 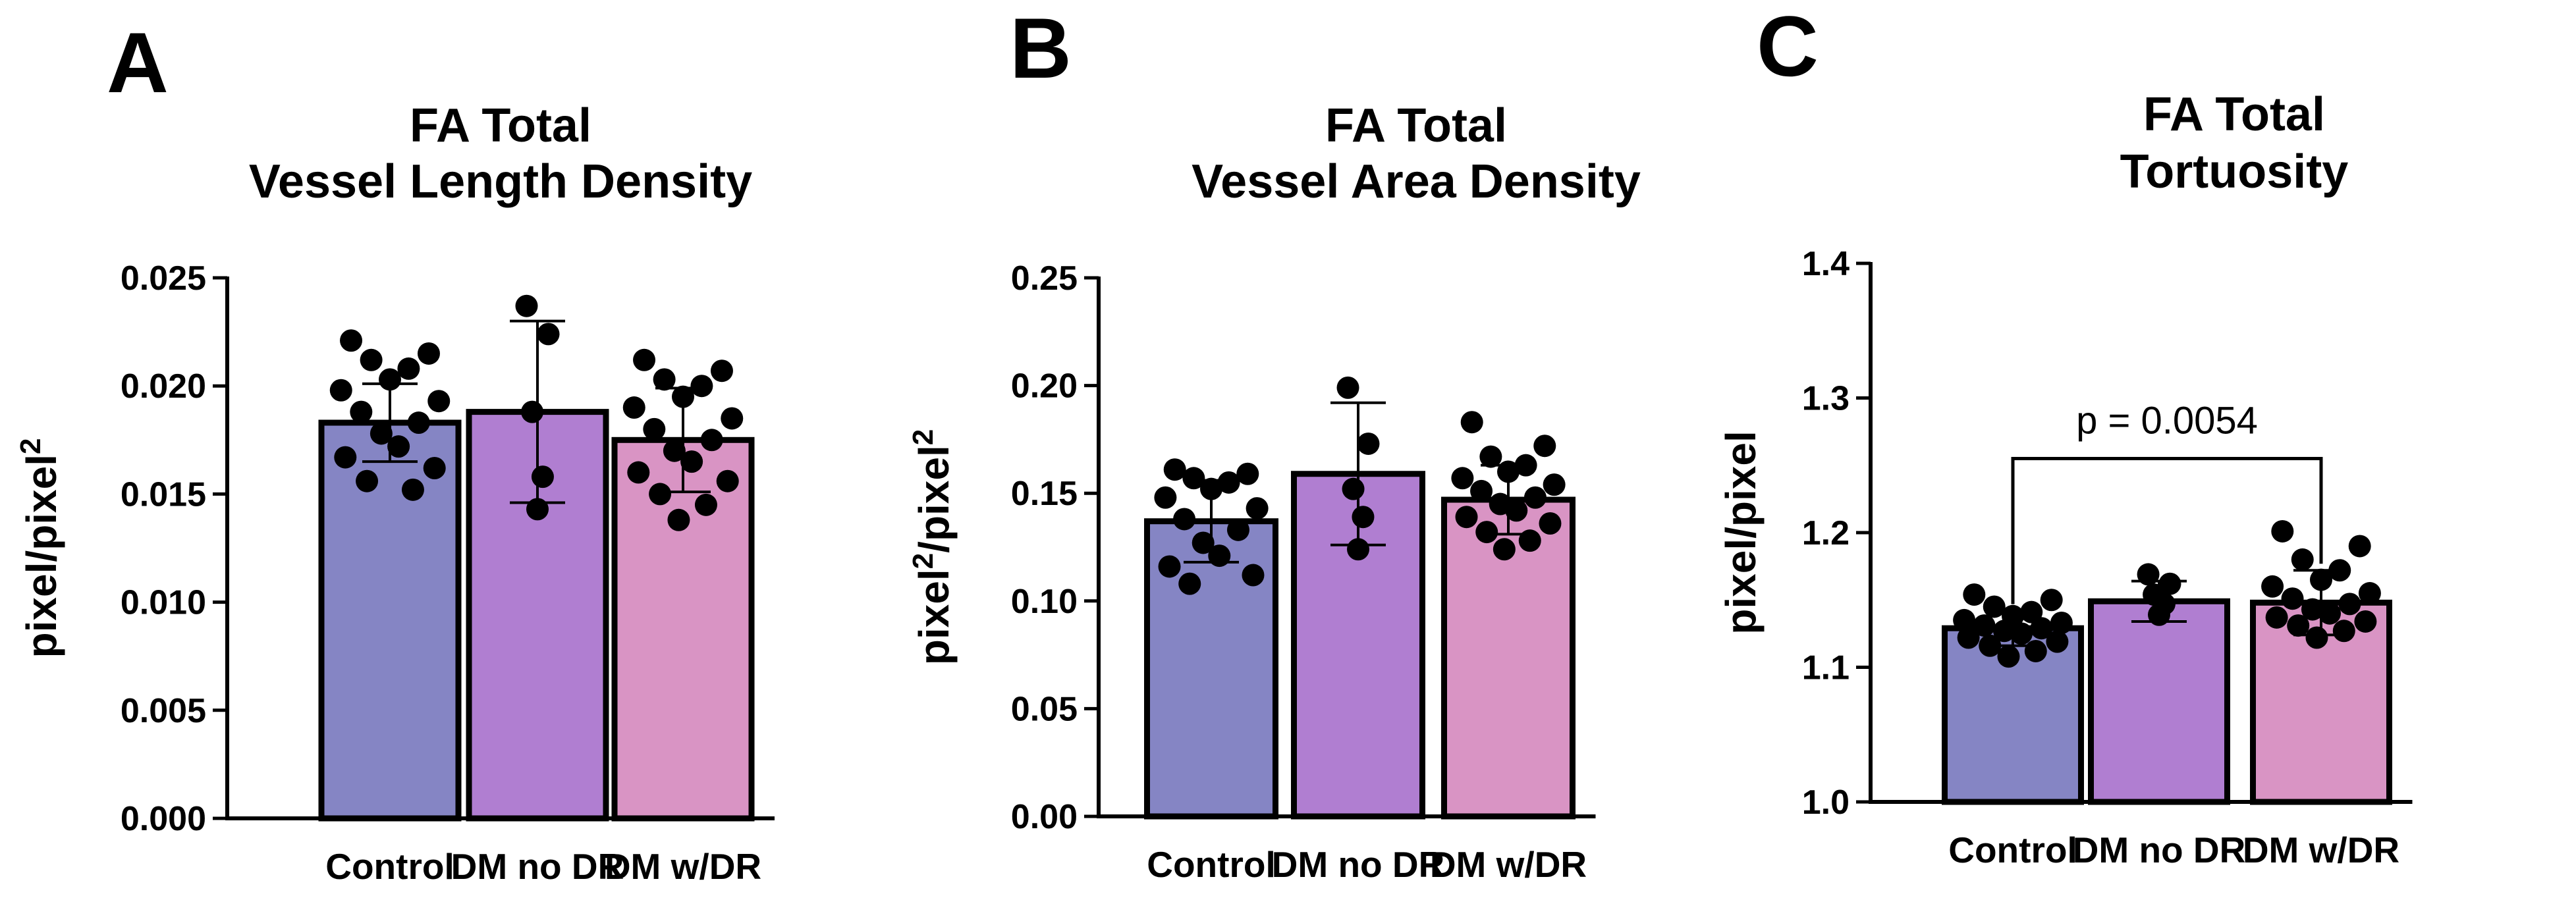 What do you see at coordinates (1826, 802) in the screenshot?
I see `y-tick-label: 1.0` at bounding box center [1826, 802].